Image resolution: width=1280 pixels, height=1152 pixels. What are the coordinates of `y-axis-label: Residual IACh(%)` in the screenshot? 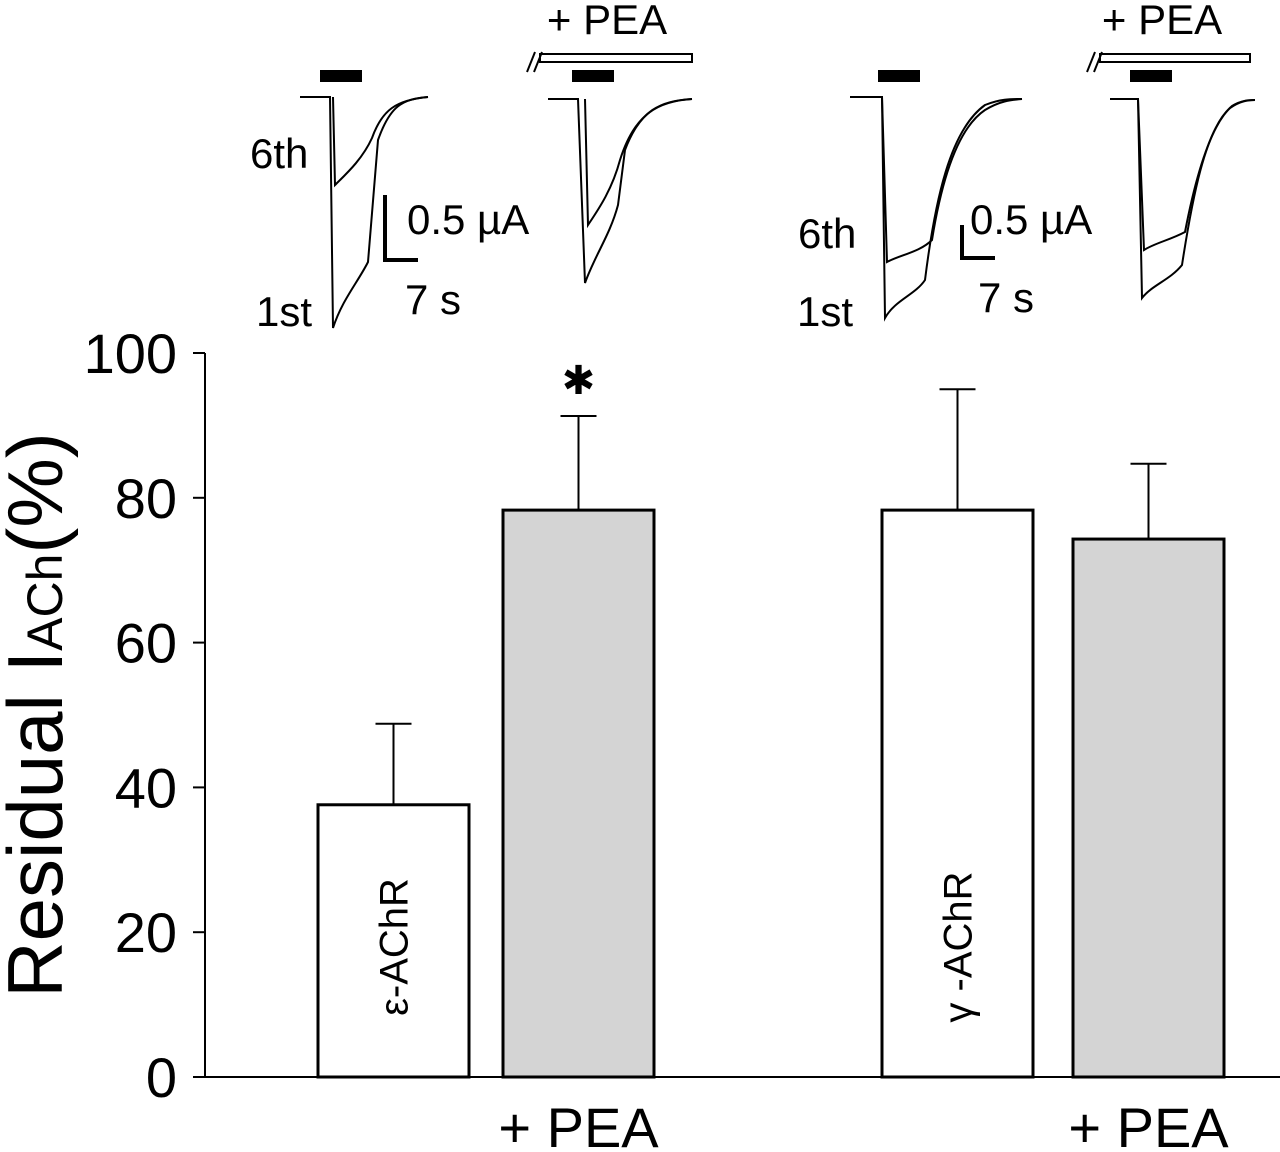 It's located at (39, 714).